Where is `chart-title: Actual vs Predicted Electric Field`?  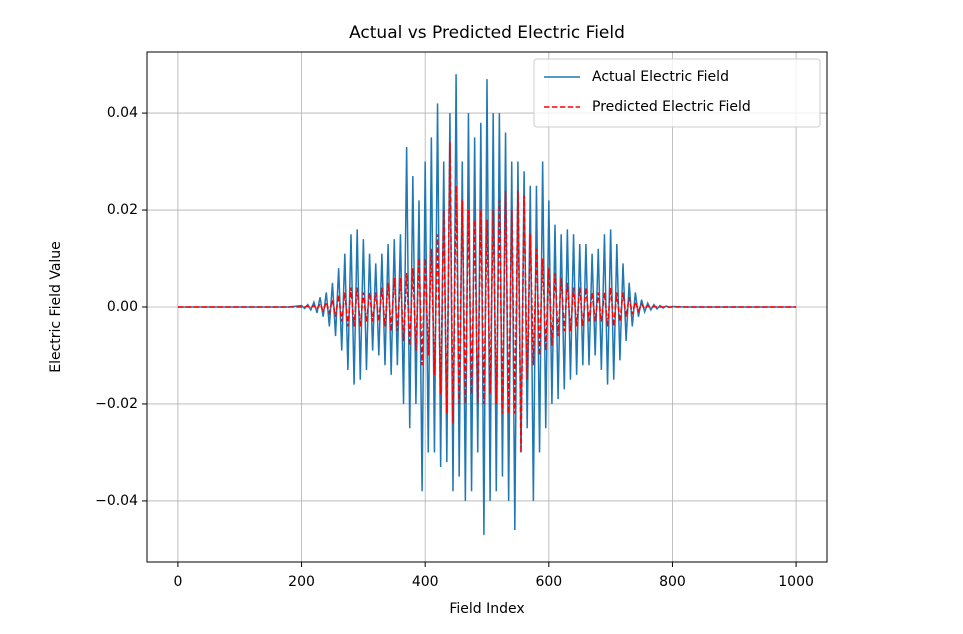
chart-title: Actual vs Predicted Electric Field is located at coordinates (487, 33).